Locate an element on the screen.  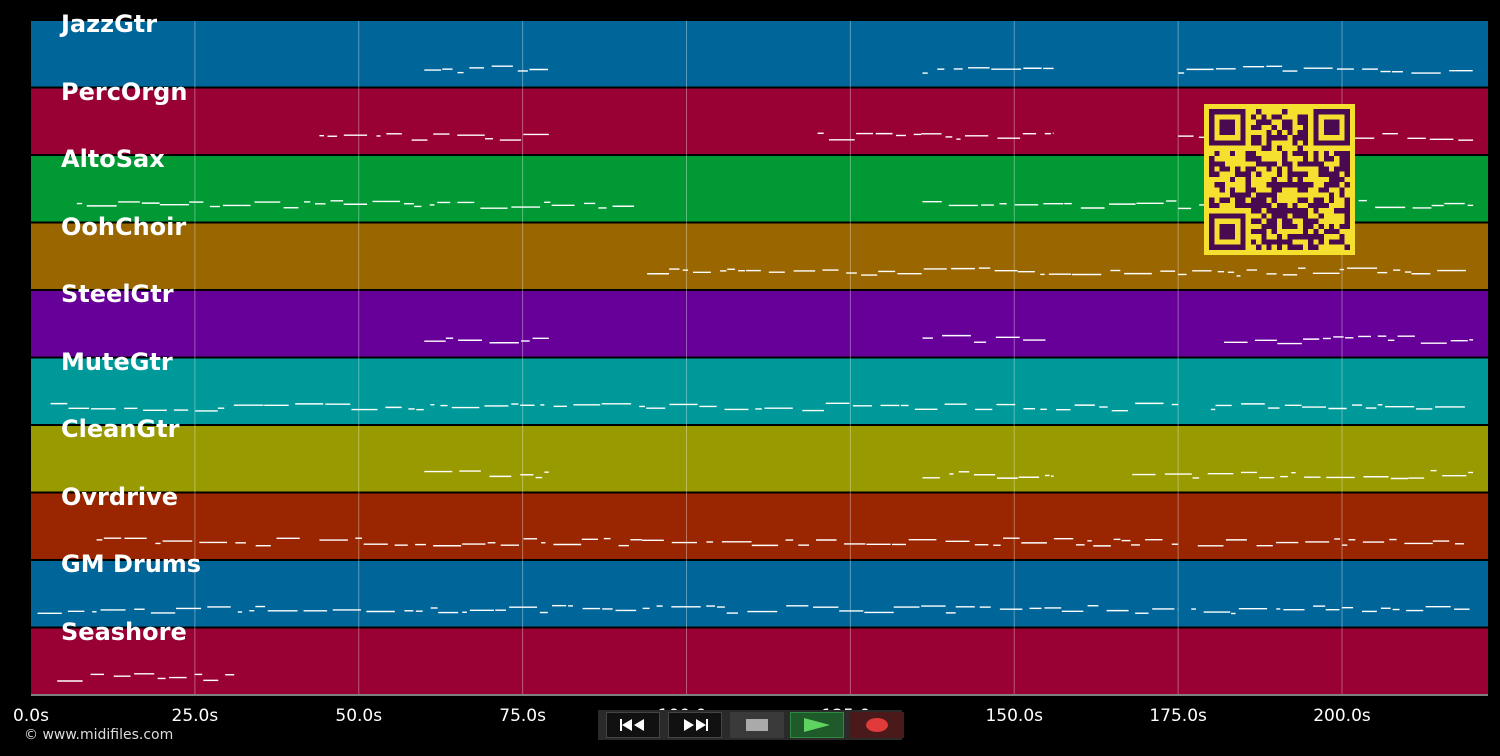
rewind-button is located at coordinates (633, 725).